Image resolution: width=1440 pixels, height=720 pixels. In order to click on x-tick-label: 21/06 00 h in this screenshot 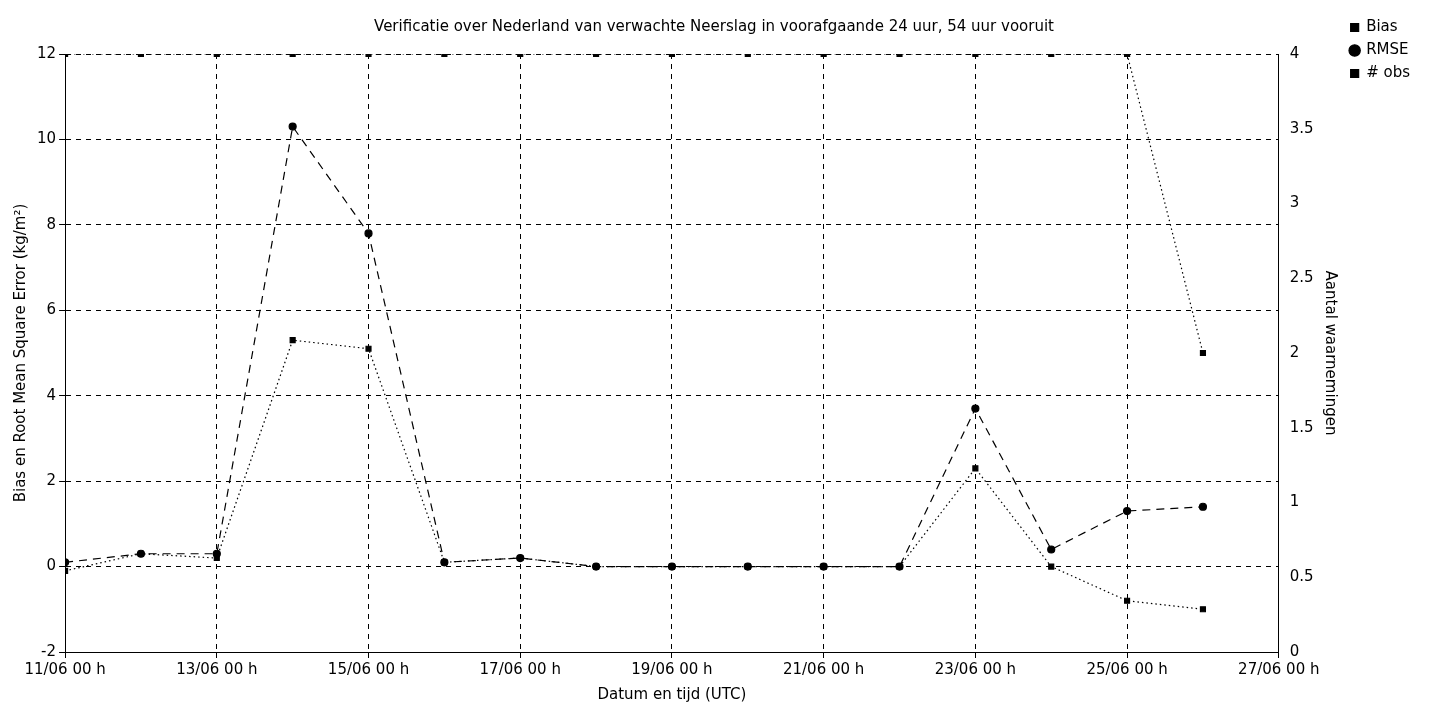, I will do `click(823, 668)`.